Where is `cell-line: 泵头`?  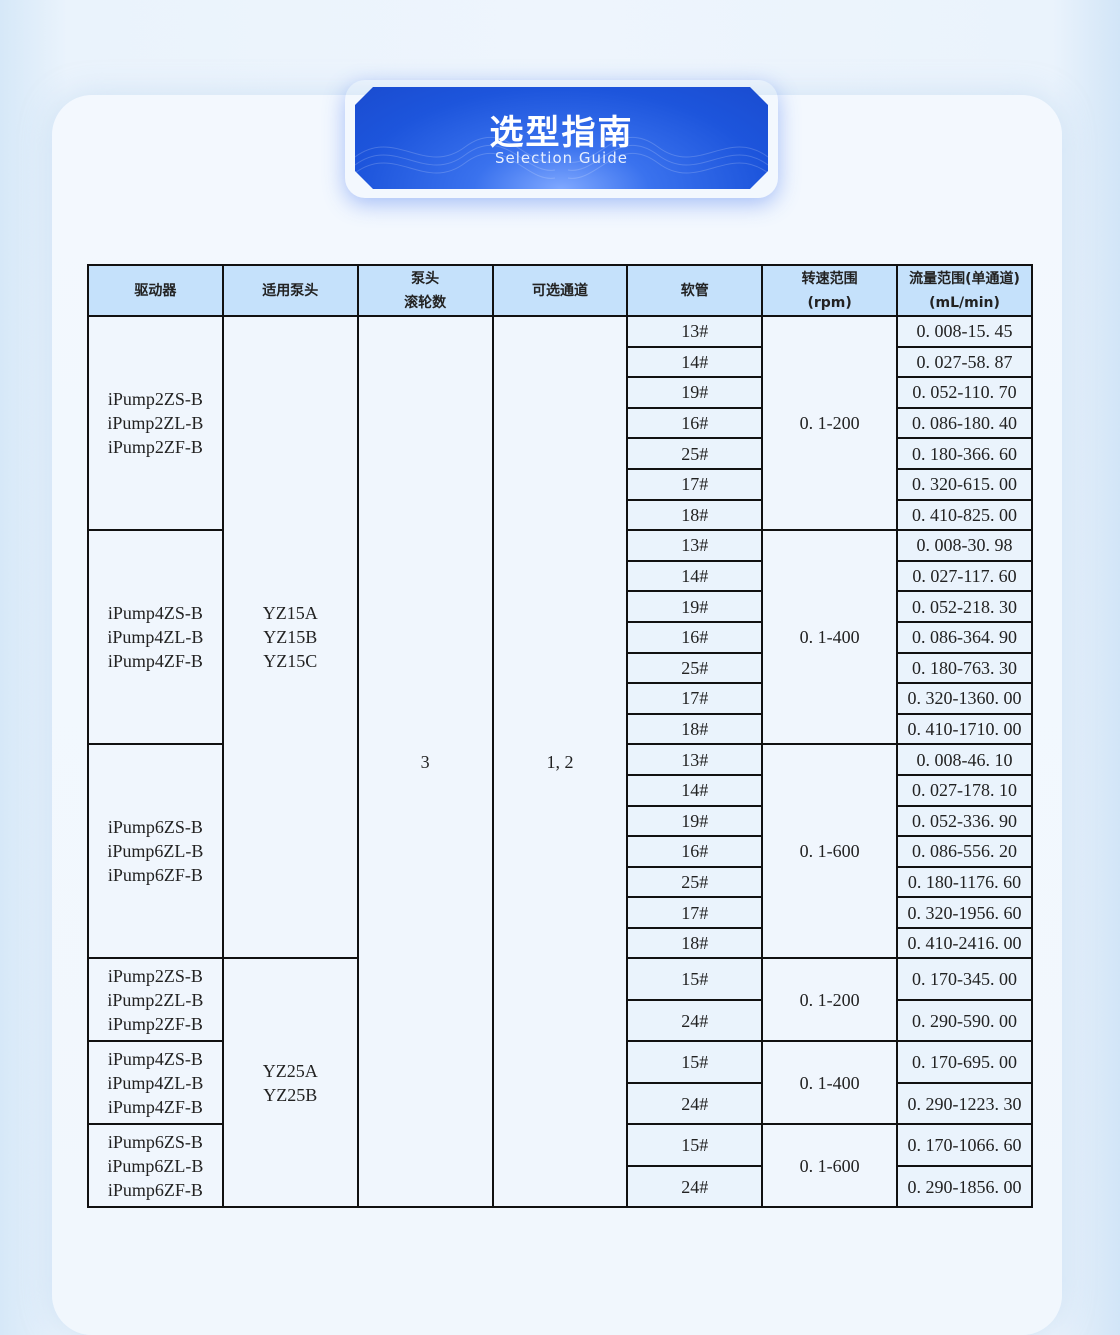 cell-line: 泵头 is located at coordinates (425, 278).